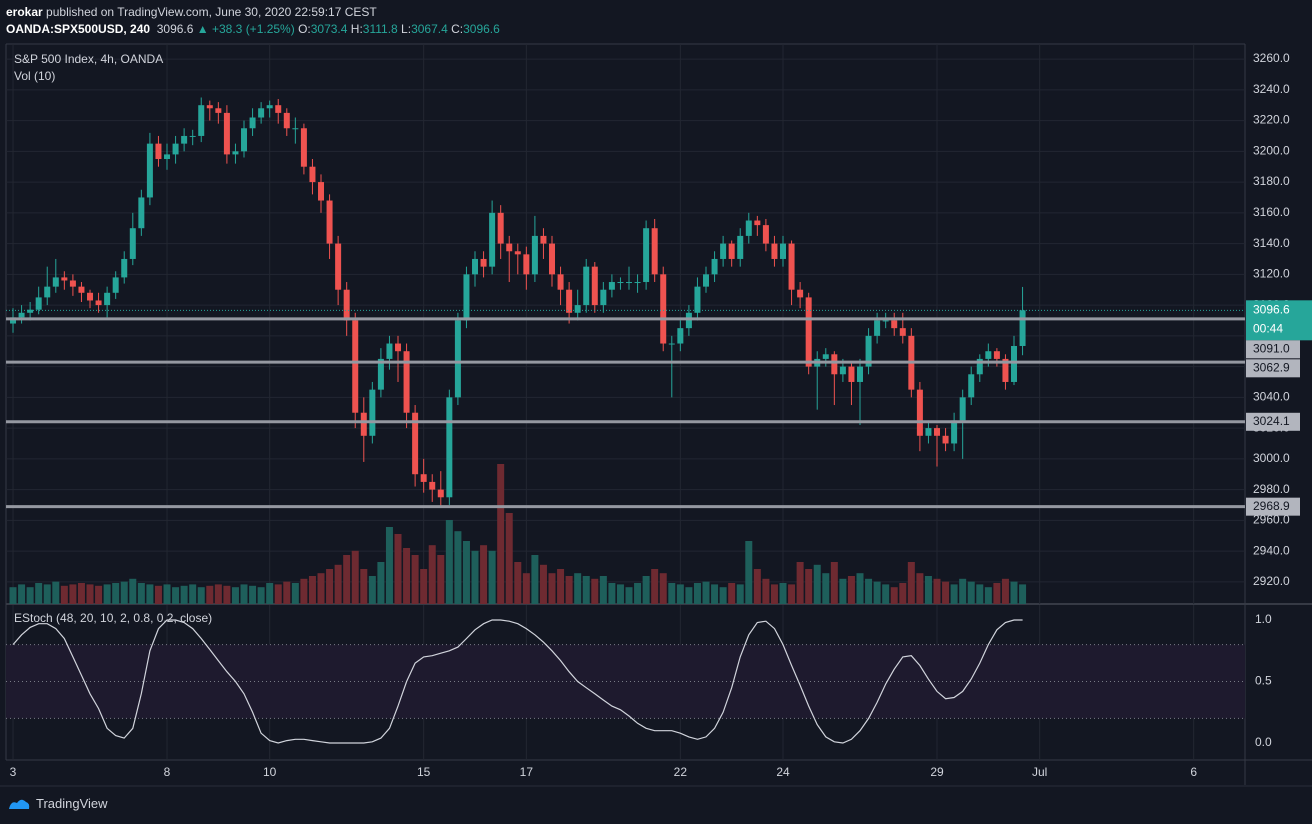 The image size is (1312, 824). What do you see at coordinates (304, 29) in the screenshot?
I see `o-label: O:` at bounding box center [304, 29].